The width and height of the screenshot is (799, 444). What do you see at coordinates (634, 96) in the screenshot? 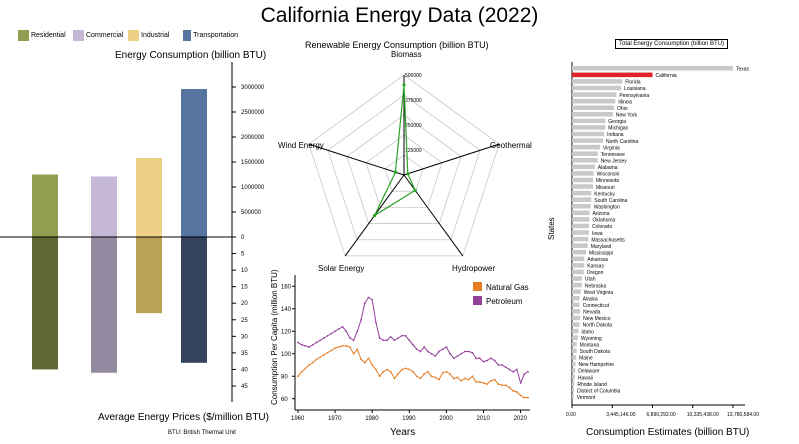
I see `state-label: Pennsylvania` at bounding box center [634, 96].